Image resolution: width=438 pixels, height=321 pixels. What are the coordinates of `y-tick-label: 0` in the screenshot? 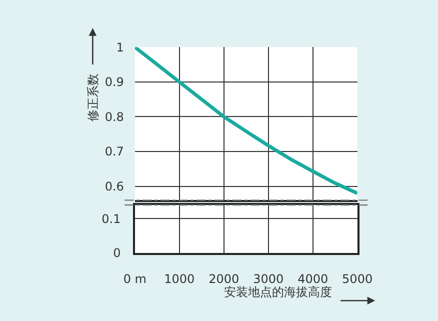 It's located at (117, 253).